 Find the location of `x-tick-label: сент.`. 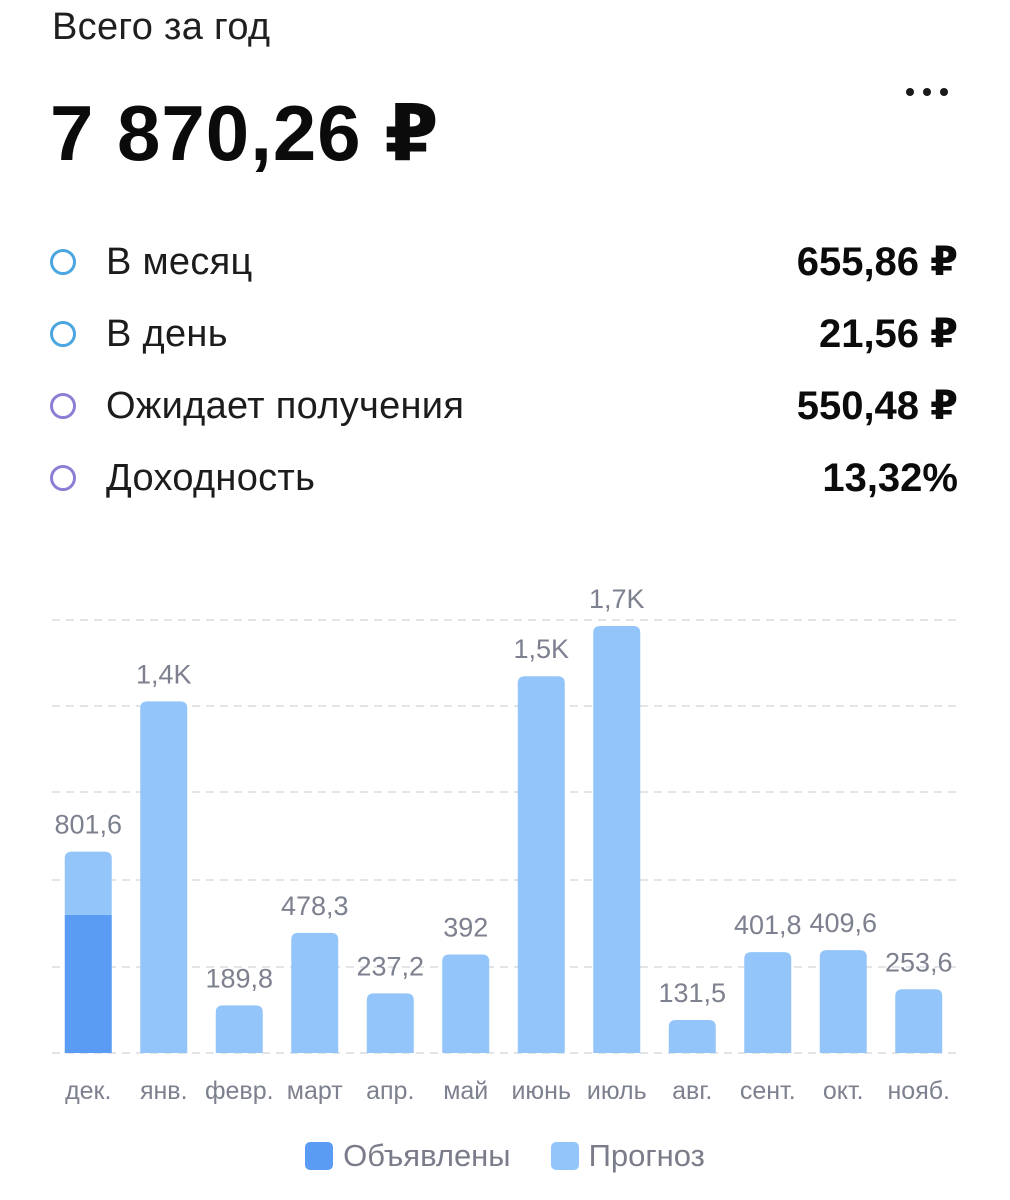

x-tick-label: сент. is located at coordinates (768, 1091).